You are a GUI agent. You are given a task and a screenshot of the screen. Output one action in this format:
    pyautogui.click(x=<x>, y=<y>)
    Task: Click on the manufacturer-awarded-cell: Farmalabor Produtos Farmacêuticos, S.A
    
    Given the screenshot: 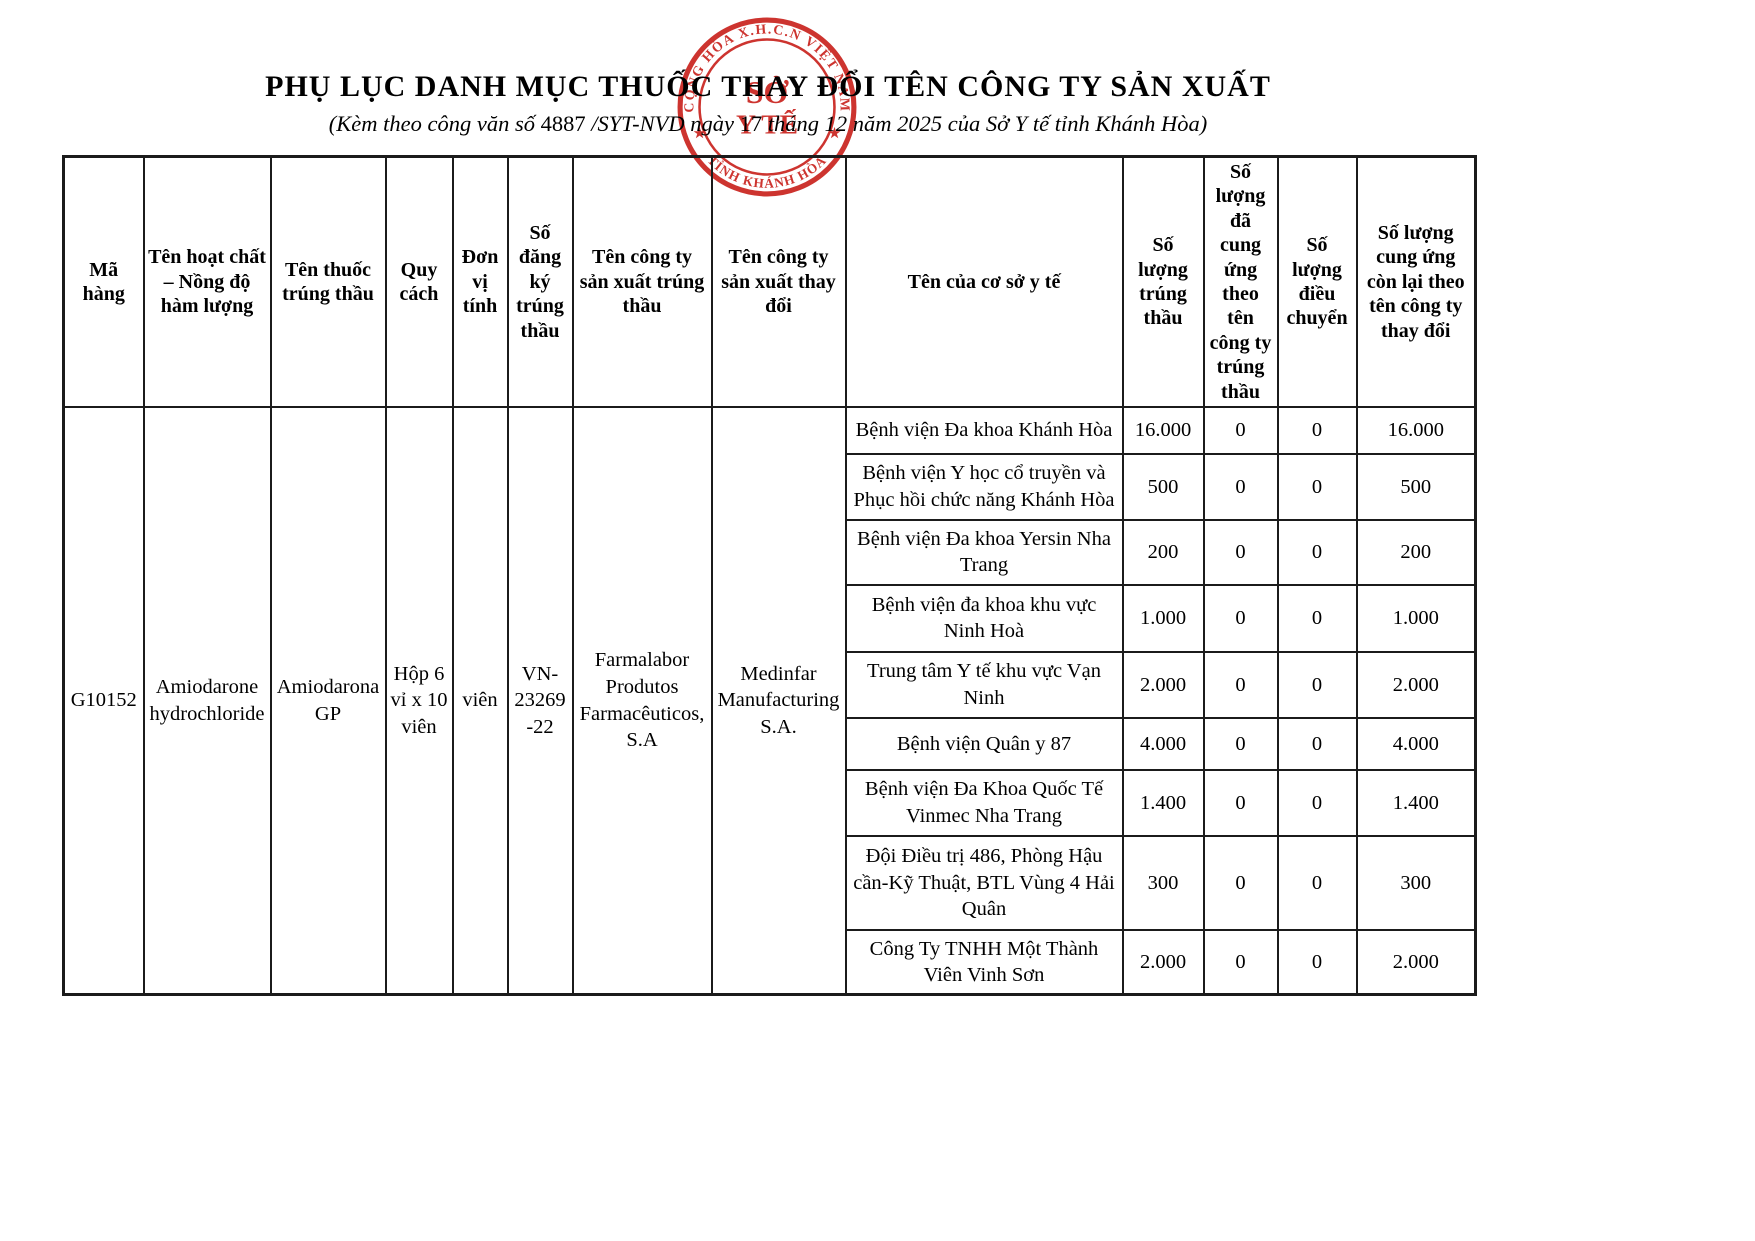 What is the action you would take?
    pyautogui.click(x=642, y=700)
    